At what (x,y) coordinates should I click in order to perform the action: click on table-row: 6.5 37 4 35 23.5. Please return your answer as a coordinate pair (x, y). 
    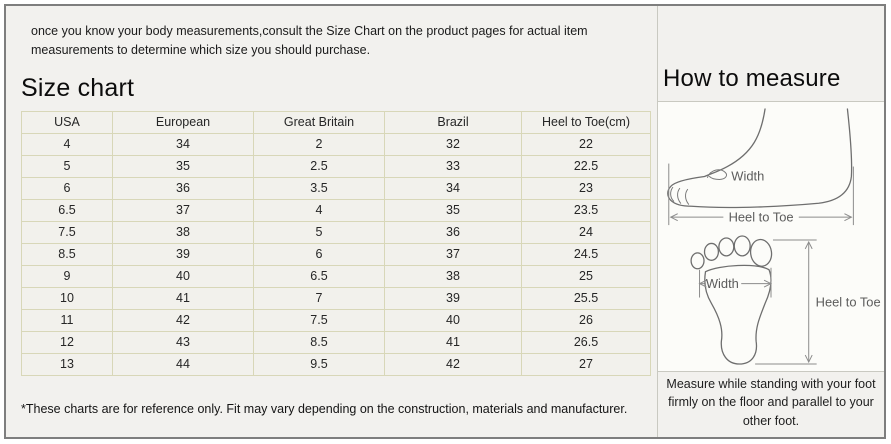
    Looking at the image, I should click on (336, 210).